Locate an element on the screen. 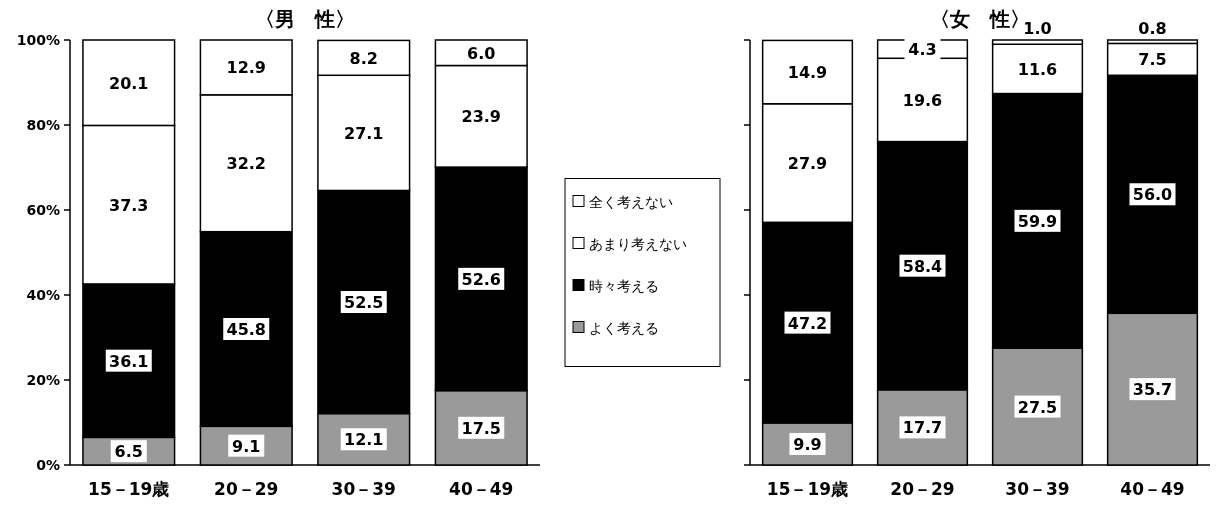  chart-title: 〈男 性〉 is located at coordinates (305, 19).